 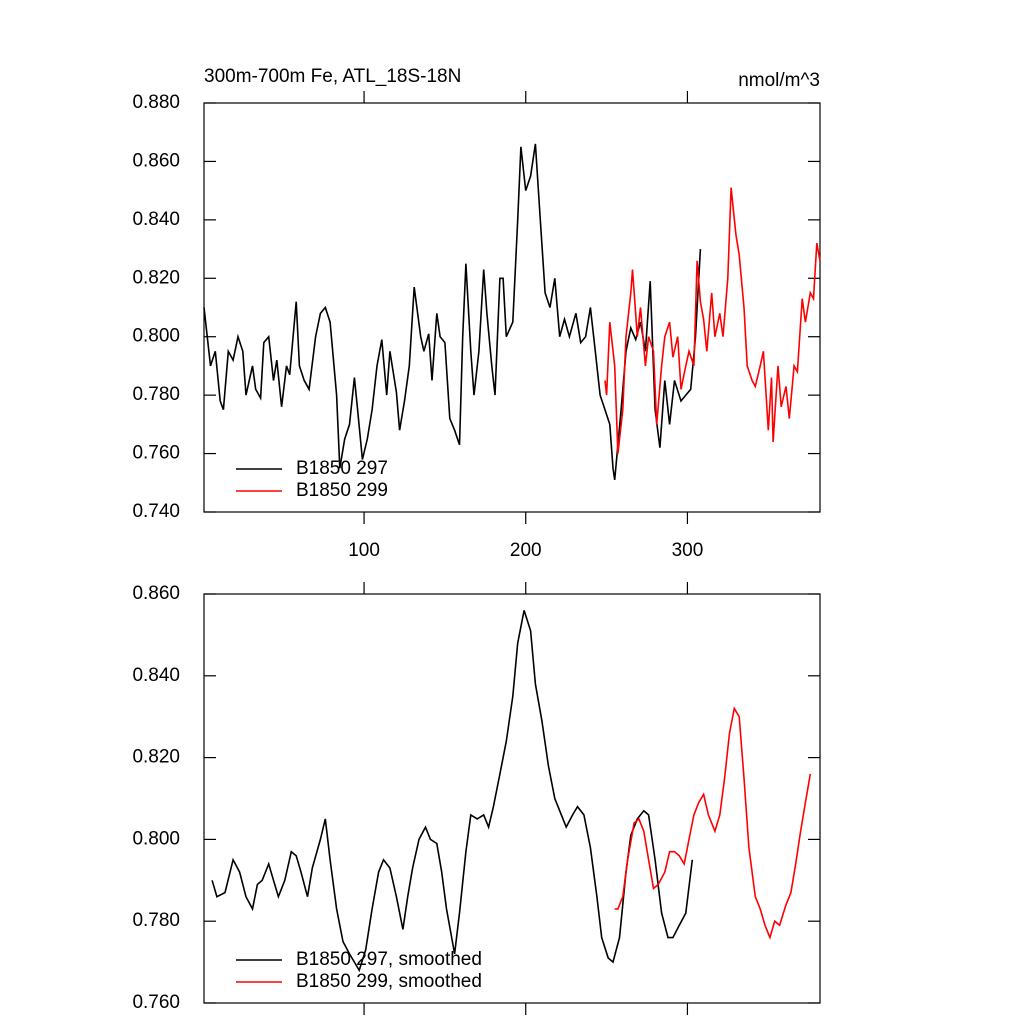 I want to click on y-tick-label: 0.740, so click(x=156, y=511).